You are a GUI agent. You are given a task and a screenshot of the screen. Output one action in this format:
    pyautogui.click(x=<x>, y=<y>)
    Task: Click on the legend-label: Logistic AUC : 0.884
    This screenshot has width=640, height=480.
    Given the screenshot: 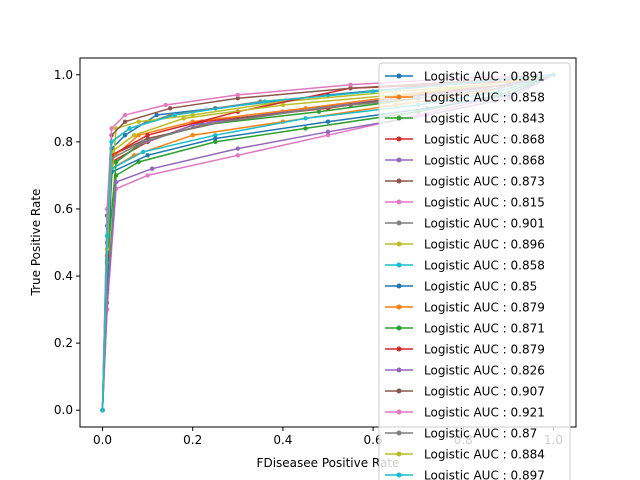 What is the action you would take?
    pyautogui.click(x=484, y=455)
    